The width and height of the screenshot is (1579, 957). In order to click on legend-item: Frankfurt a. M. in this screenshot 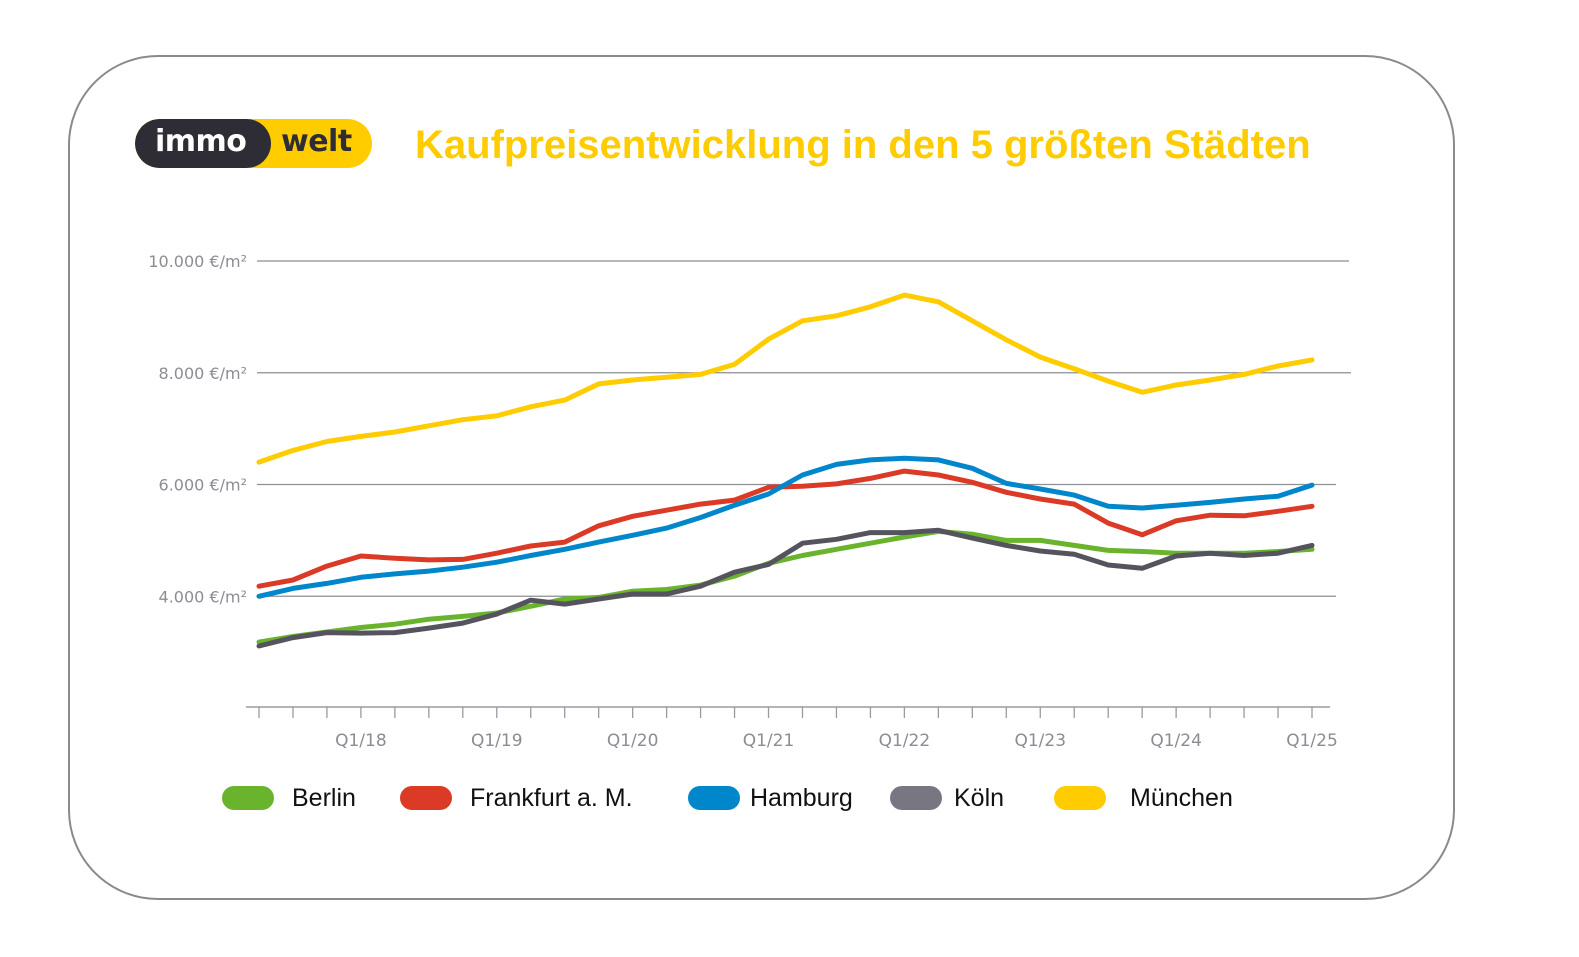, I will do `click(516, 798)`.